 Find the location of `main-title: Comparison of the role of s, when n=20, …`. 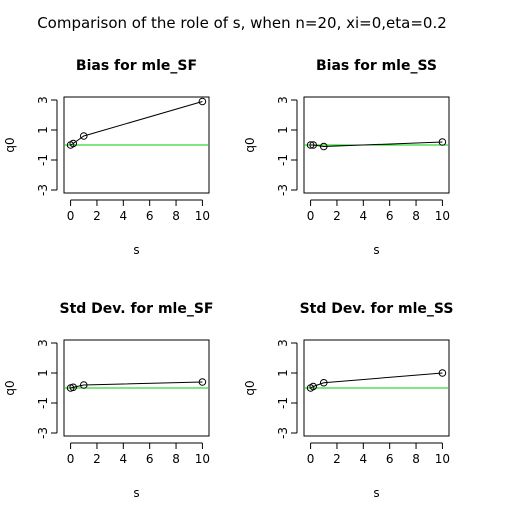

main-title: Comparison of the role of s, when n=20, … is located at coordinates (242, 23).